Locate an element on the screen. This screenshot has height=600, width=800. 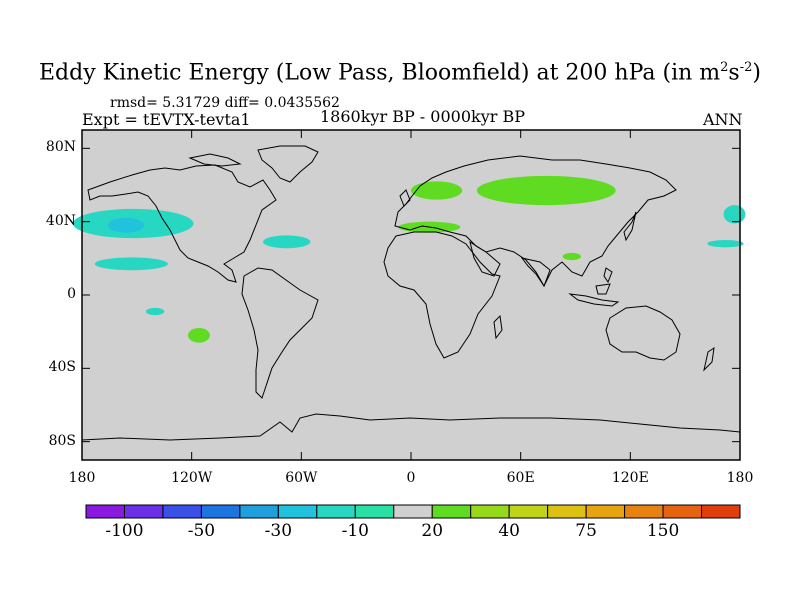
japan-coast is located at coordinates (630, 226).